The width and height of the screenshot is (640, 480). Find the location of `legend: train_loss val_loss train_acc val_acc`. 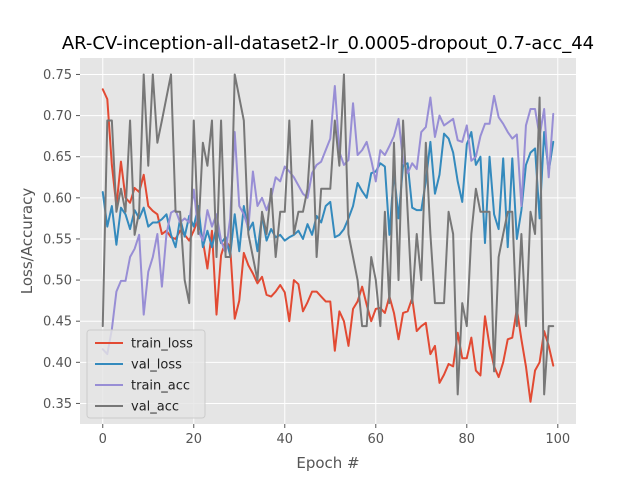

legend: train_loss val_loss train_acc val_acc is located at coordinates (146, 374).